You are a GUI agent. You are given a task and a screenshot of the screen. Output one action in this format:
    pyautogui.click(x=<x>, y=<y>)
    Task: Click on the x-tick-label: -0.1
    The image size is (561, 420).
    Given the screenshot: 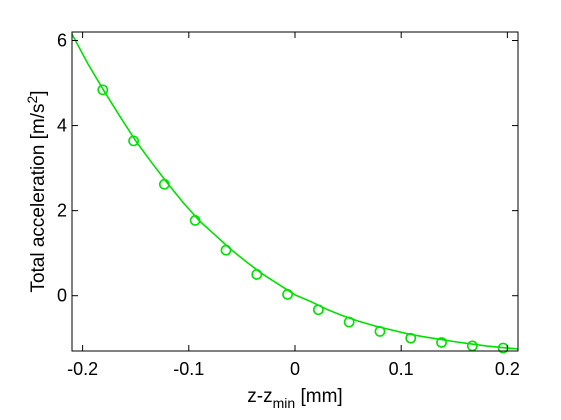 What is the action you would take?
    pyautogui.click(x=188, y=369)
    